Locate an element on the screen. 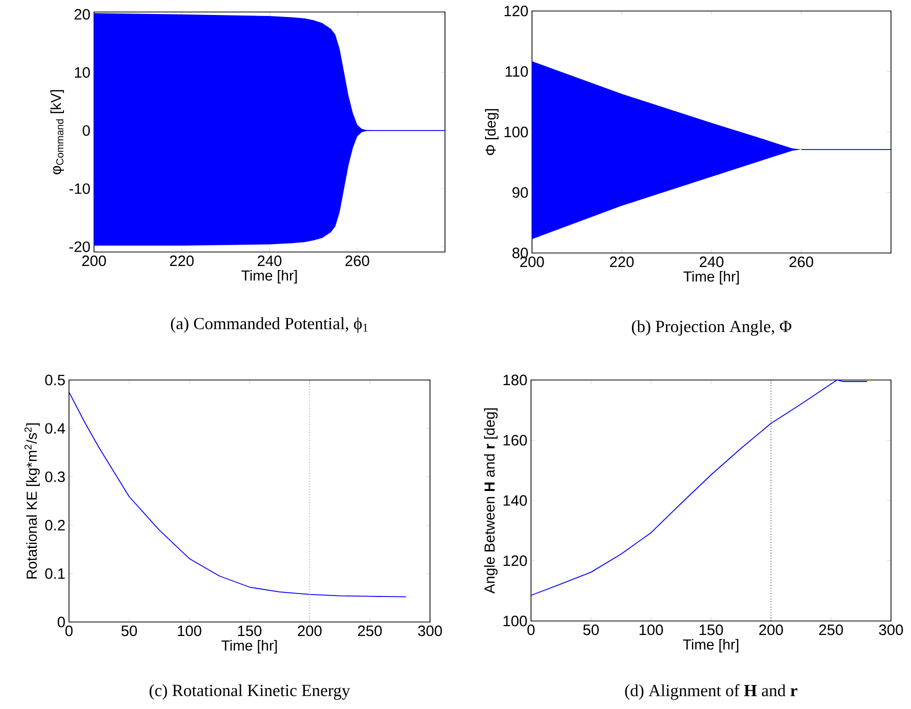  y-tick-label: 90 is located at coordinates (520, 192).